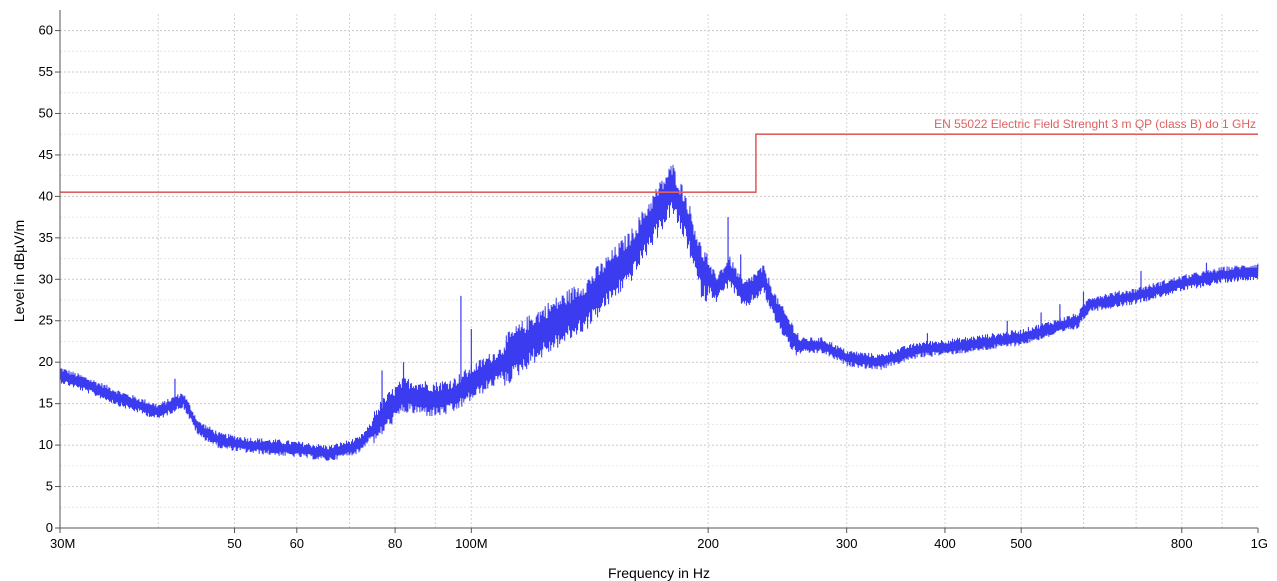 Image resolution: width=1277 pixels, height=581 pixels. Describe the element at coordinates (46, 195) in the screenshot. I see `y-tick-label: 40` at that location.